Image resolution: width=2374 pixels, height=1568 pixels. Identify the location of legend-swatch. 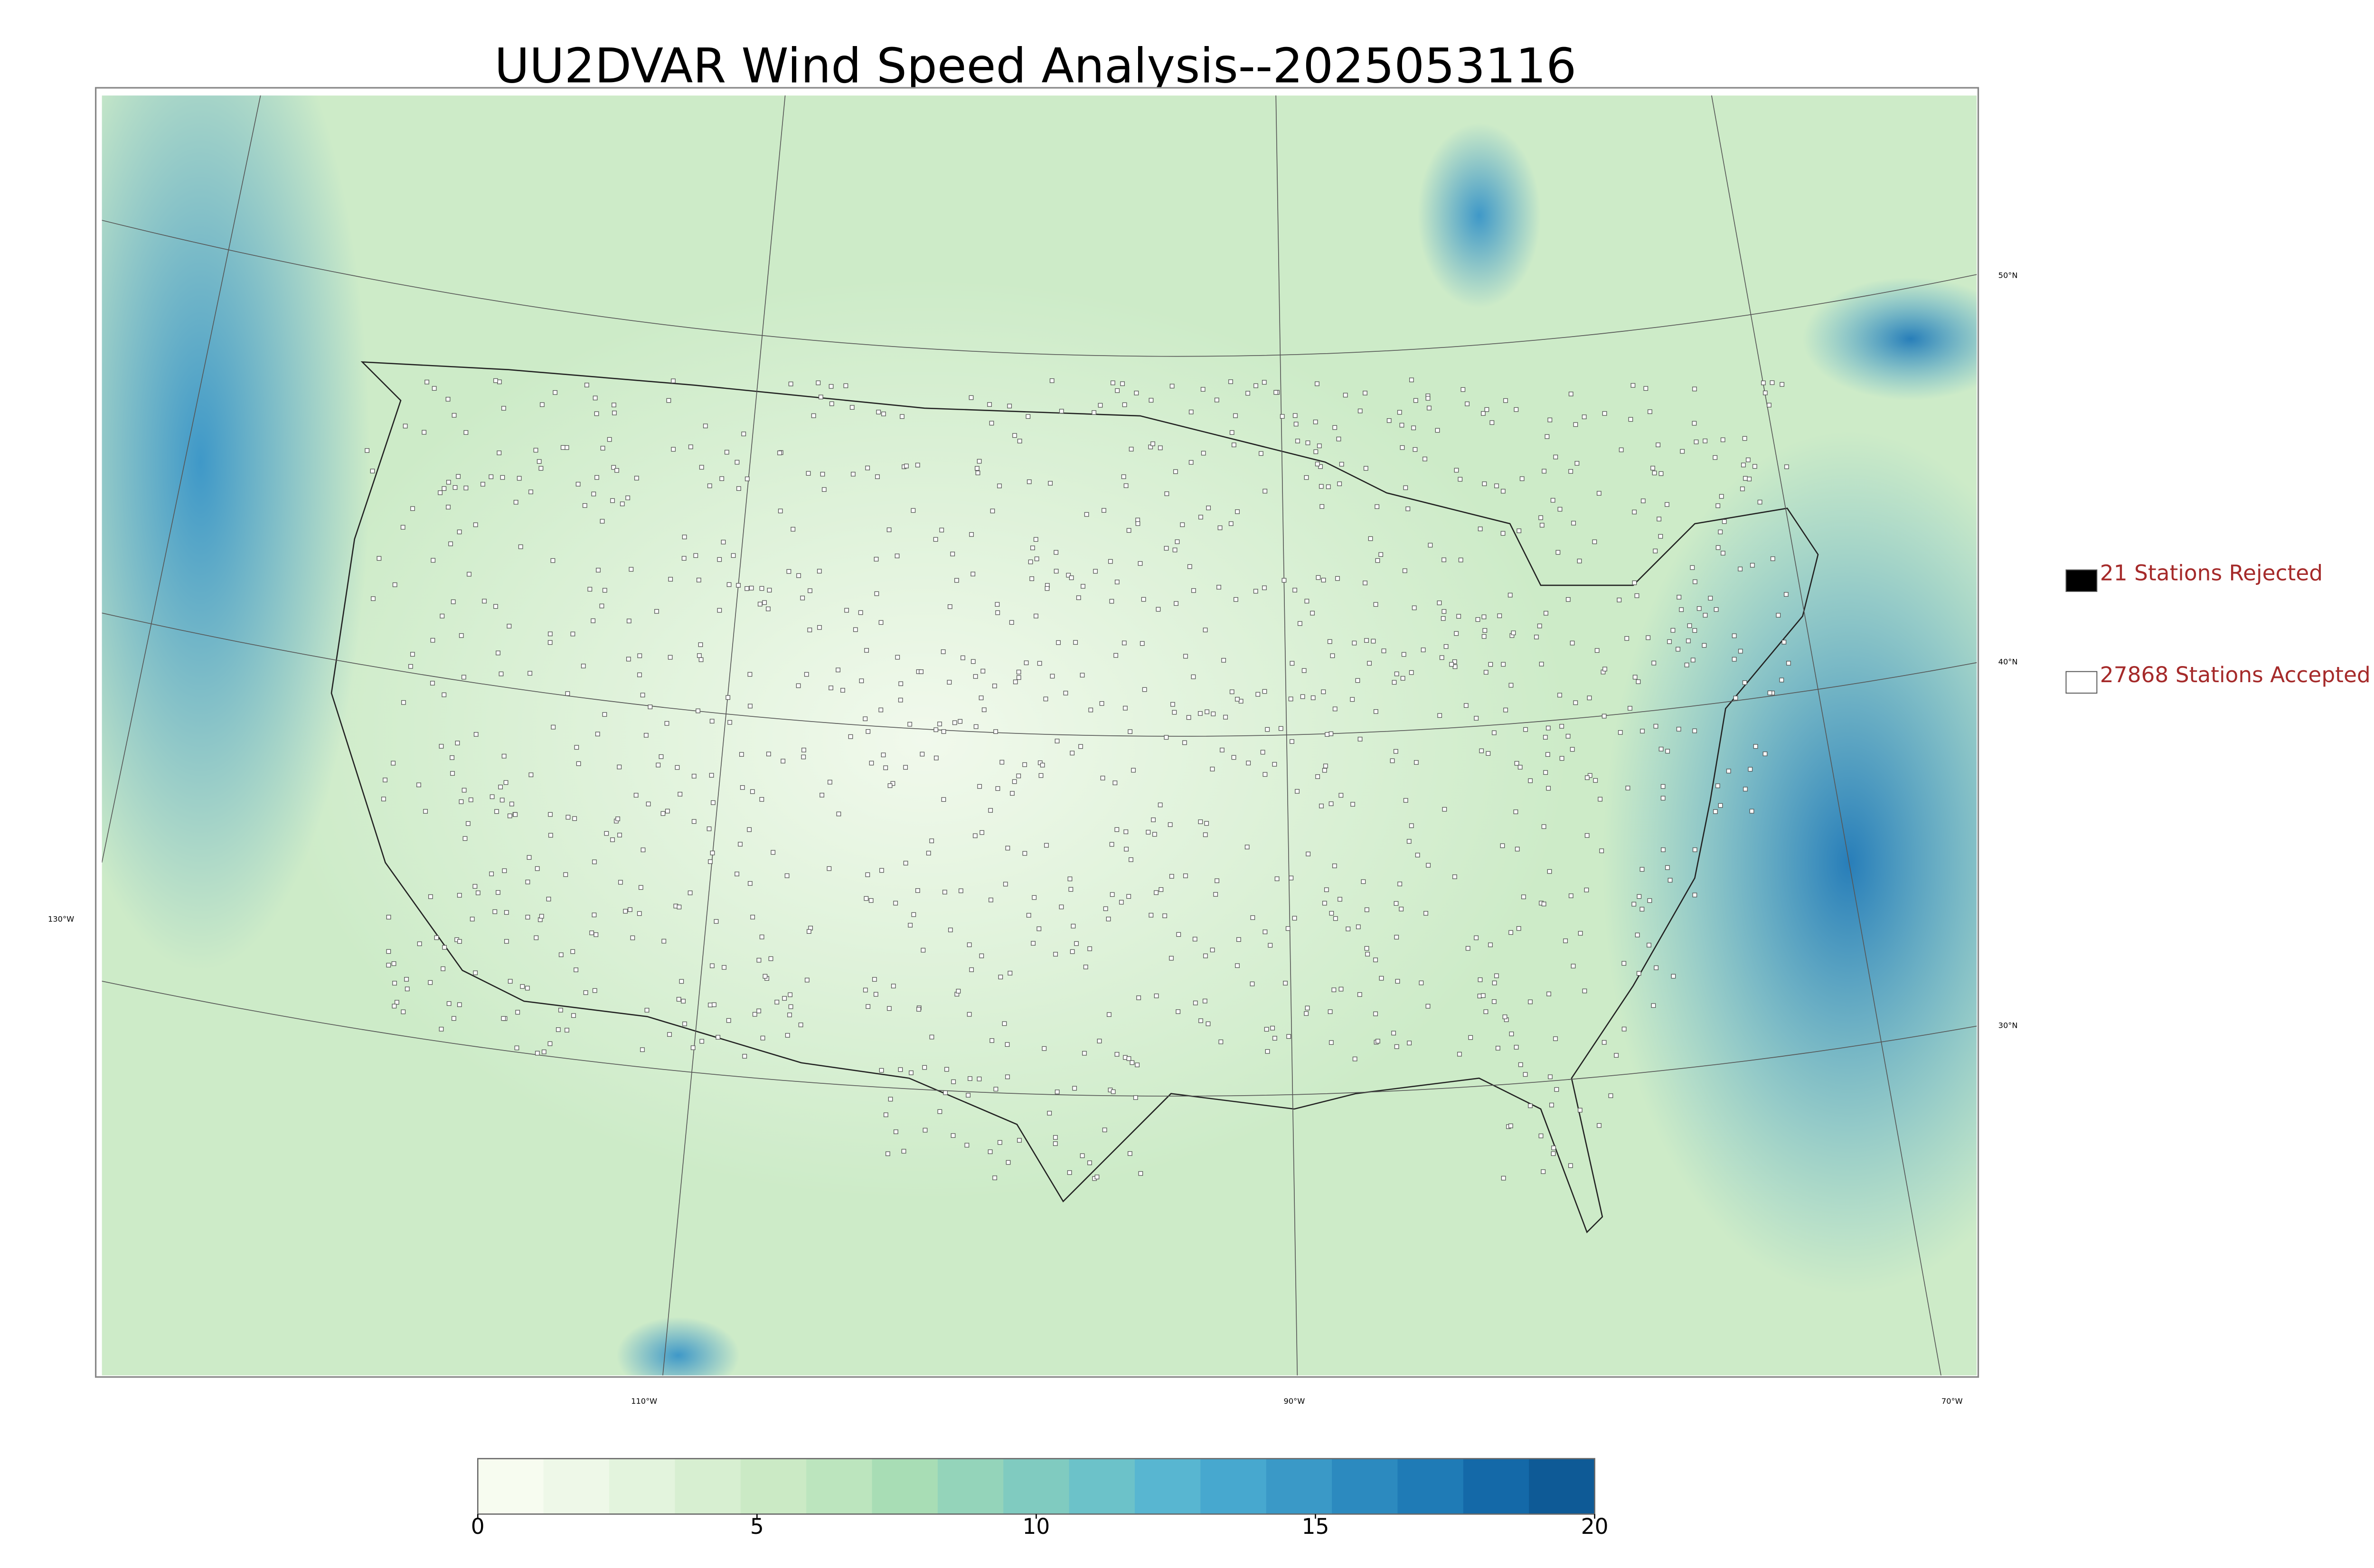
(2081, 580).